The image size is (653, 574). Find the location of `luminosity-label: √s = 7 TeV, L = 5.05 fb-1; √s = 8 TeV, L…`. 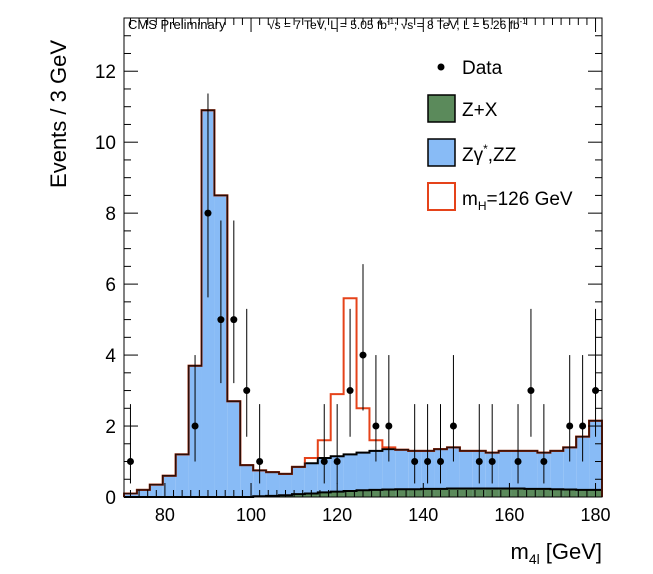

luminosity-label: √s = 7 TeV, L = 5.05 fb-1; √s = 8 TeV, L… is located at coordinates (397, 24).